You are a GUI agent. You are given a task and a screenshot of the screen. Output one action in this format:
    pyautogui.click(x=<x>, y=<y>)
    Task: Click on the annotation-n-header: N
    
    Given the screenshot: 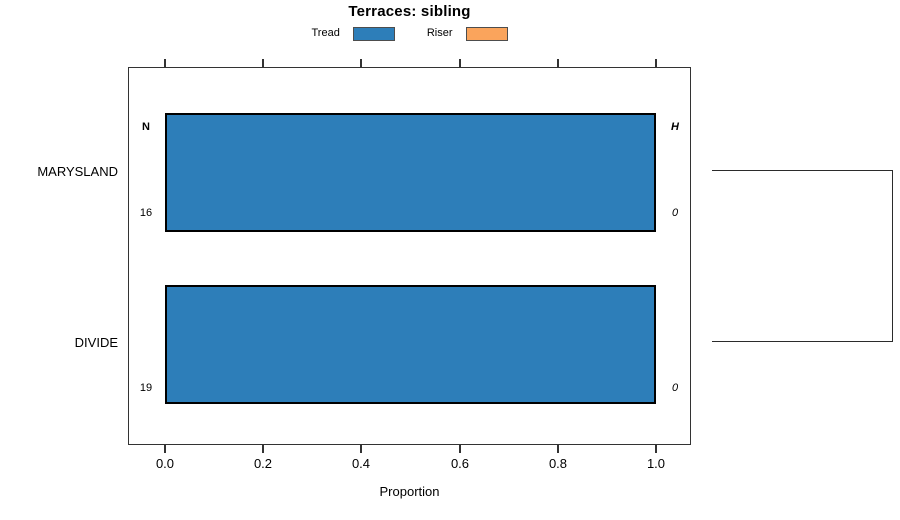 What is the action you would take?
    pyautogui.click(x=146, y=127)
    